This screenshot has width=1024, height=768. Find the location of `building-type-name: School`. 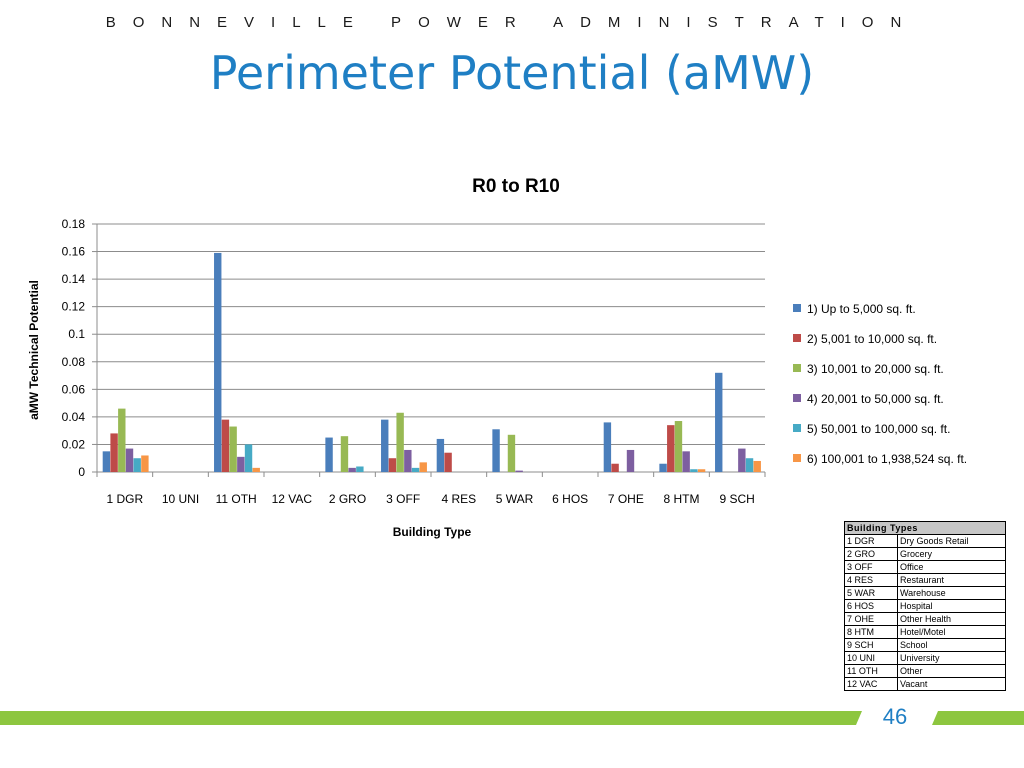

building-type-name: School is located at coordinates (951, 645).